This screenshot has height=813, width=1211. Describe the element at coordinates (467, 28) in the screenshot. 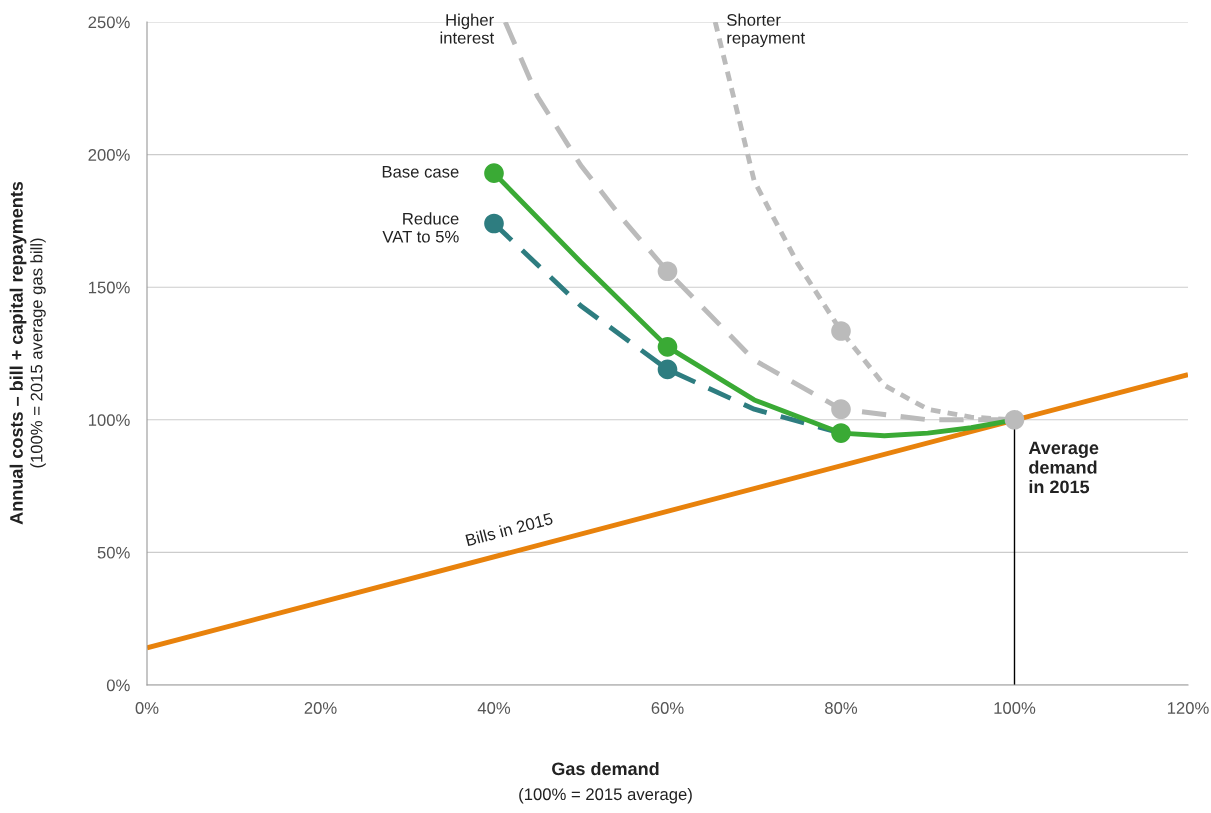

I see `series-label: Higher interest` at that location.